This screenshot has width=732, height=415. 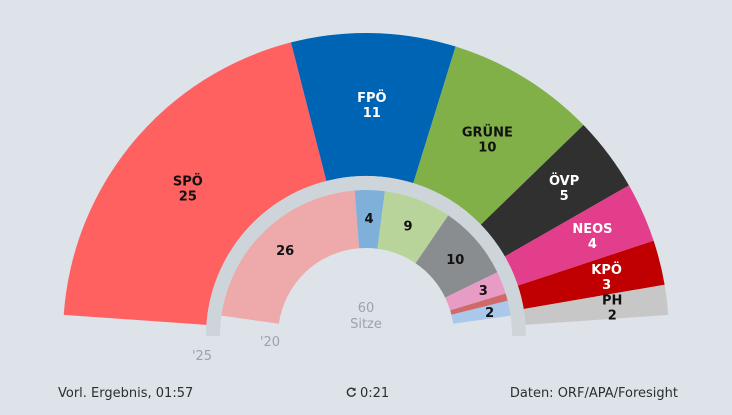 I want to click on outer-party-name: GRÜNE, so click(x=487, y=132).